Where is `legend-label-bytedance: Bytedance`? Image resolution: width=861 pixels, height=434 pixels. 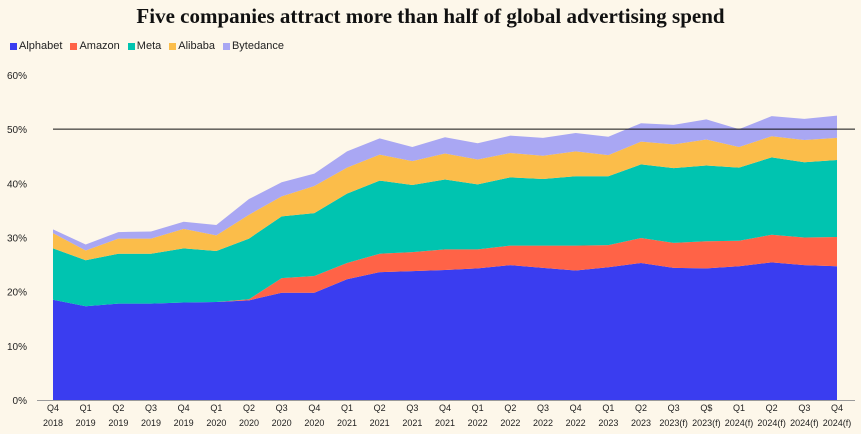
legend-label-bytedance: Bytedance is located at coordinates (257, 46).